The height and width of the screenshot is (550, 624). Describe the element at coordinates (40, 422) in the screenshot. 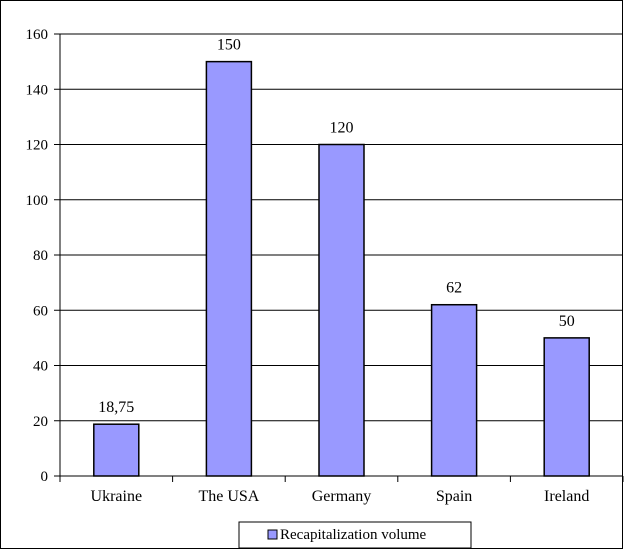

I see `y-tick-label: 20` at that location.